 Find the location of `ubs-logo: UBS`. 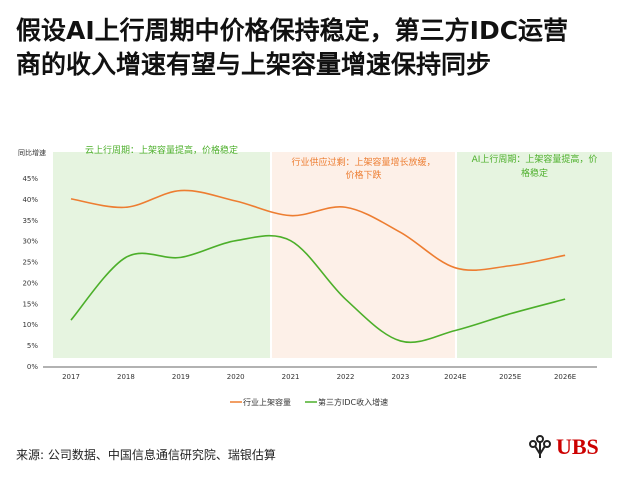

ubs-logo: UBS is located at coordinates (563, 447).